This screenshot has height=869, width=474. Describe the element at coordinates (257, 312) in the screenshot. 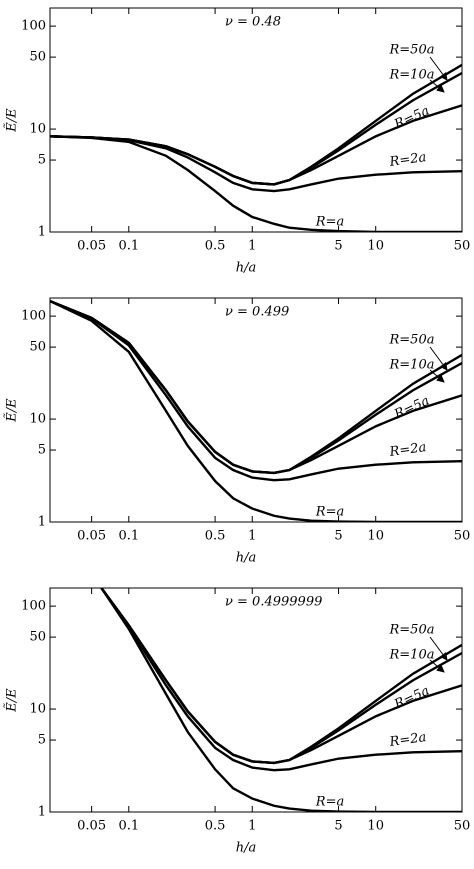

I see `annotation: ν = 0.499` at that location.